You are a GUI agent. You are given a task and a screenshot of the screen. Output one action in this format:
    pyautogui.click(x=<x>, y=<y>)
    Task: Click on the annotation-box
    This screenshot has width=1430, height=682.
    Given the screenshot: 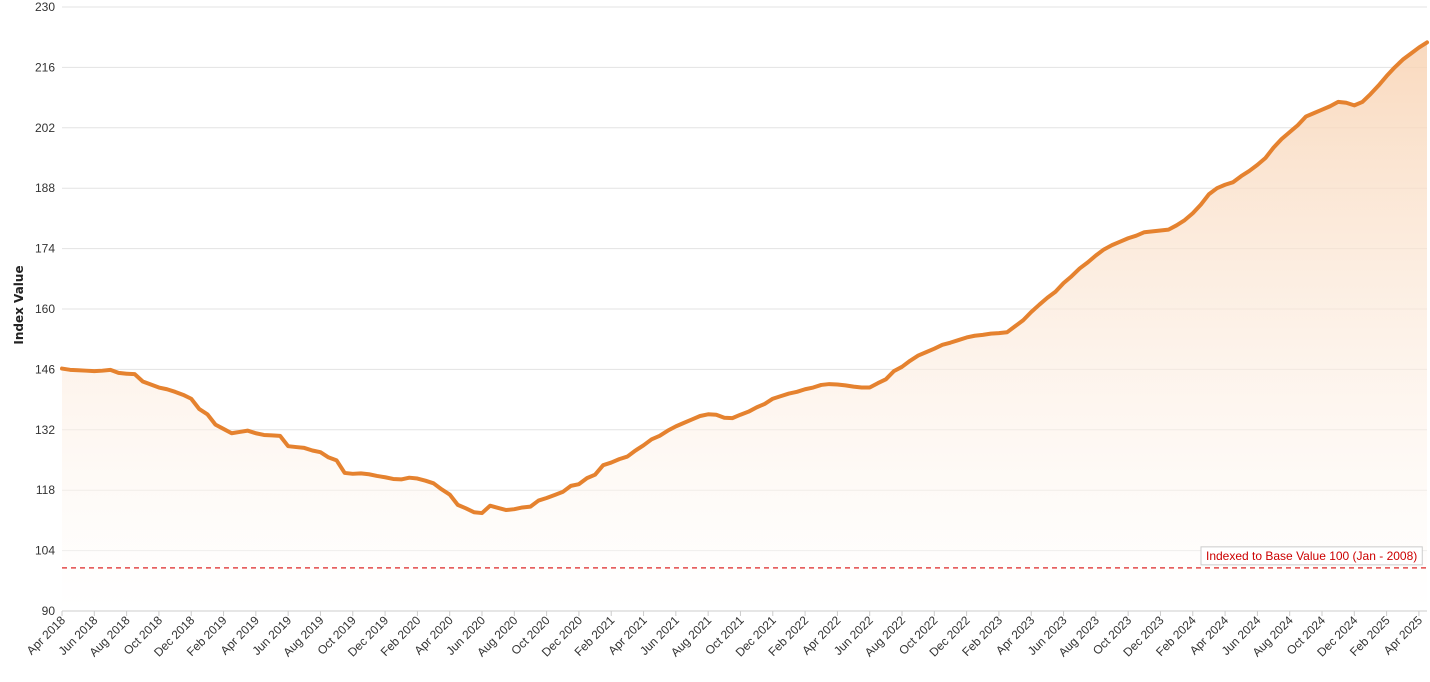 What is the action you would take?
    pyautogui.click(x=1311, y=556)
    